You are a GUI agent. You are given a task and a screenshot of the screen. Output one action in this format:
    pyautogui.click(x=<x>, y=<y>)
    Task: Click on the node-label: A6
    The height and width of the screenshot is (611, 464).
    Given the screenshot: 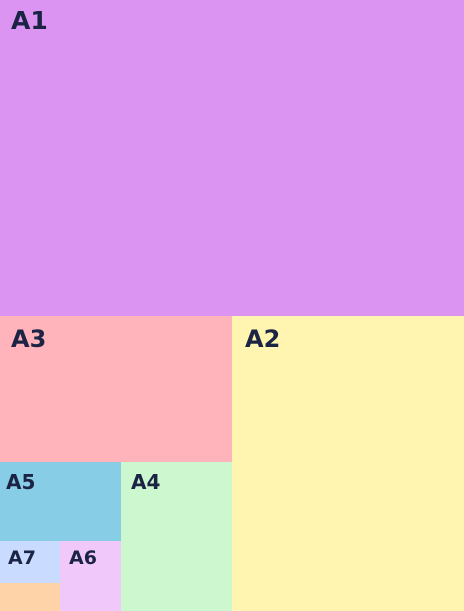 What is the action you would take?
    pyautogui.click(x=83, y=558)
    